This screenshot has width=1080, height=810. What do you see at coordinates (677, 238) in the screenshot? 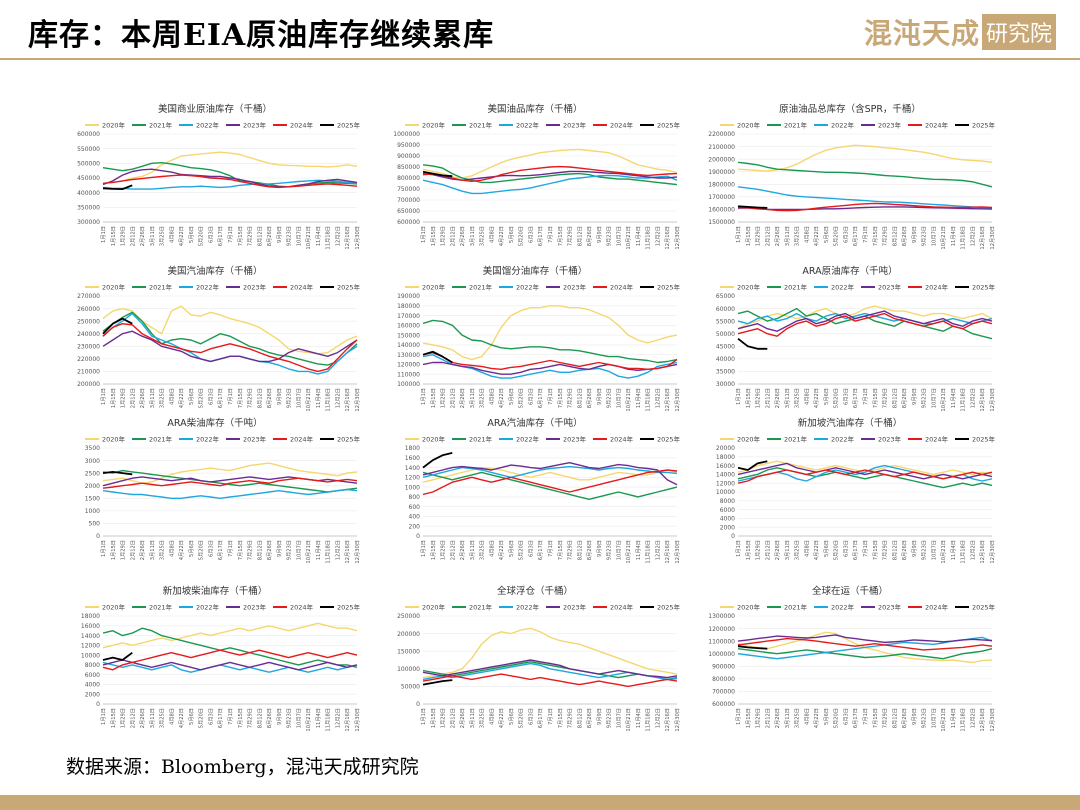
I see `x-tick-label: 12月30日` at bounding box center [677, 238].